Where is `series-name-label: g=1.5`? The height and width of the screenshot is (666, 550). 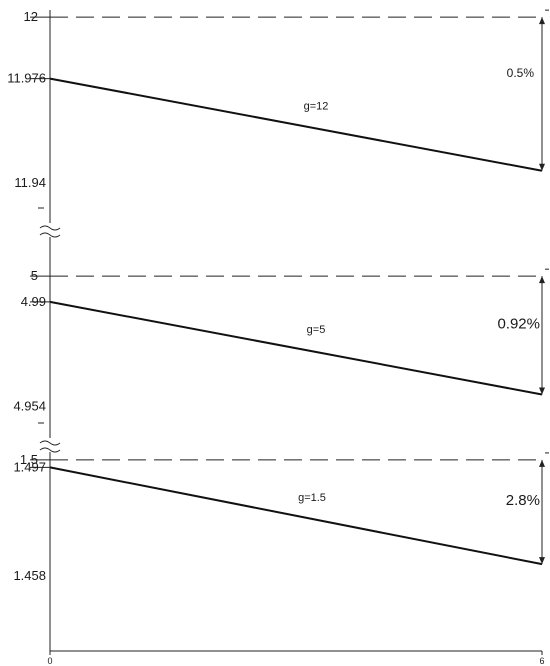 series-name-label: g=1.5 is located at coordinates (312, 498).